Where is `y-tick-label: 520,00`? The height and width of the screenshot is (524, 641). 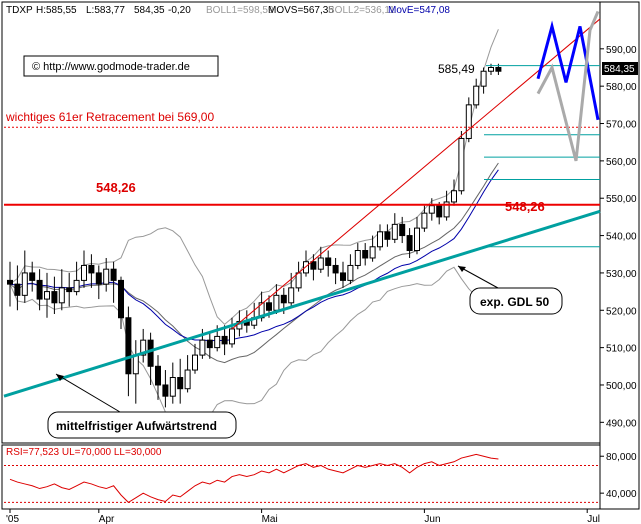
y-tick-label: 520,00 is located at coordinates (621, 311).